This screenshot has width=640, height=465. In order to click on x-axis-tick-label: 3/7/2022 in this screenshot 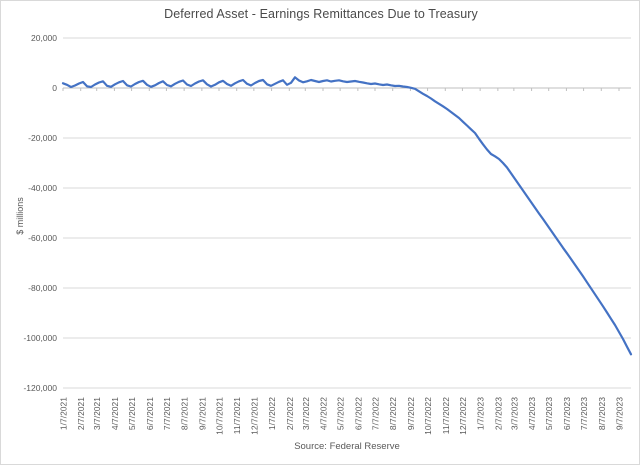, I will do `click(306, 413)`.